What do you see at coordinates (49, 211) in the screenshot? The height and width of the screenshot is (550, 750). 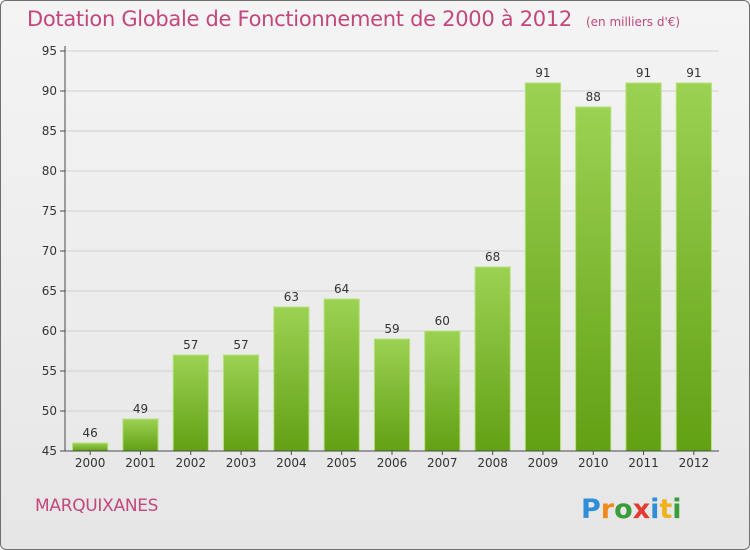 I see `y-tick-label: 75` at bounding box center [49, 211].